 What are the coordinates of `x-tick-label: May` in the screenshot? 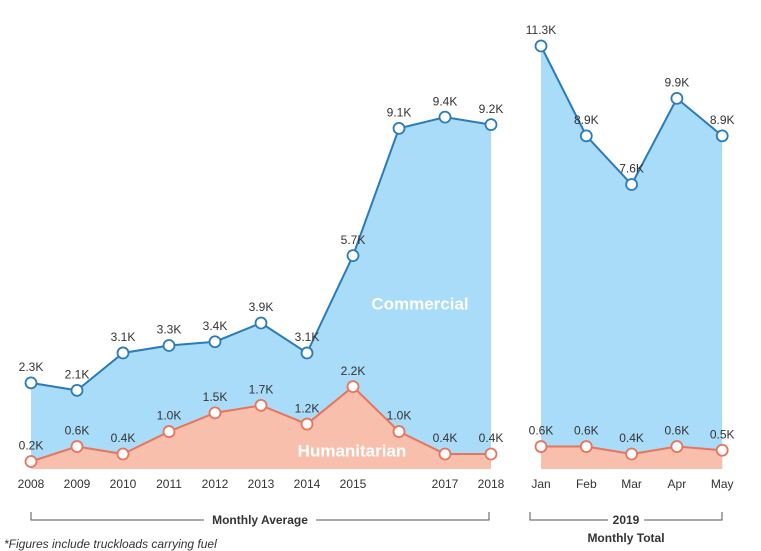 It's located at (722, 484).